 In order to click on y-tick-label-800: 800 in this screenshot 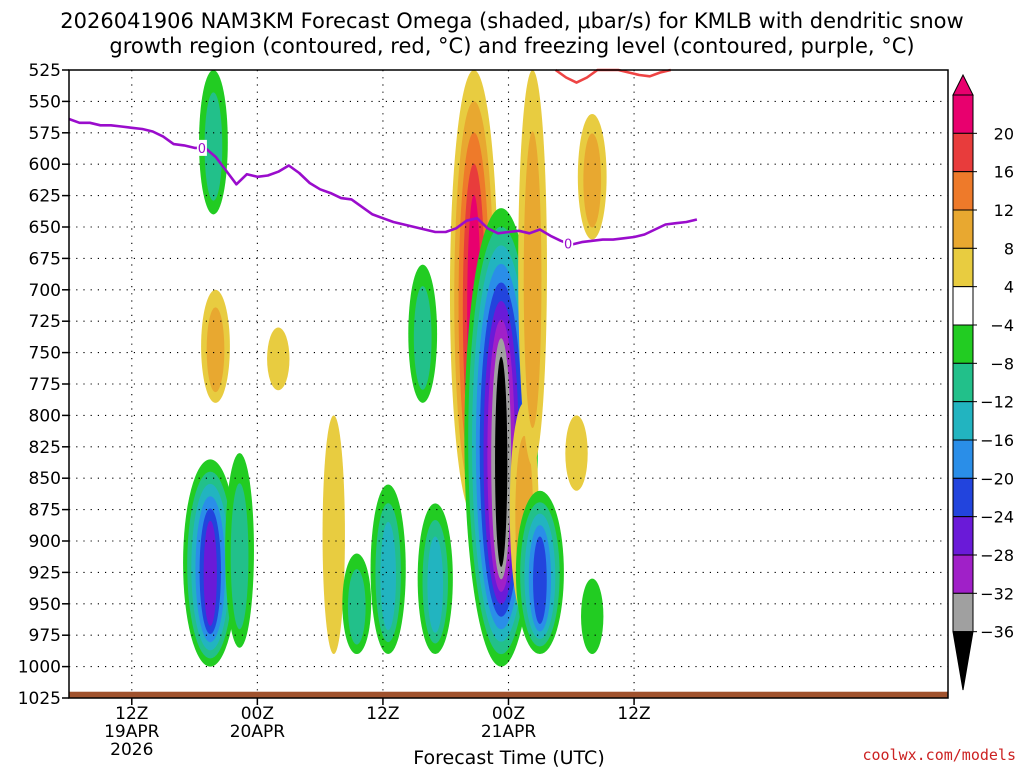, I will do `click(45, 416)`.